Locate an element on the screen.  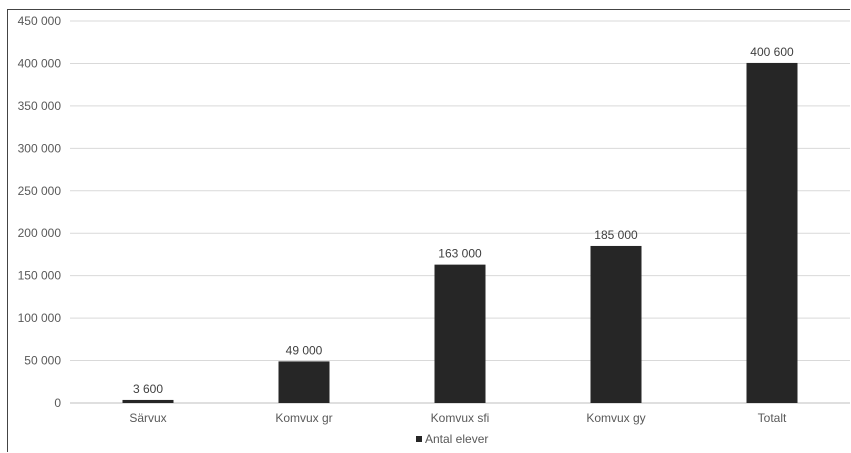
x-tick-label: Komvux gr is located at coordinates (303, 418).